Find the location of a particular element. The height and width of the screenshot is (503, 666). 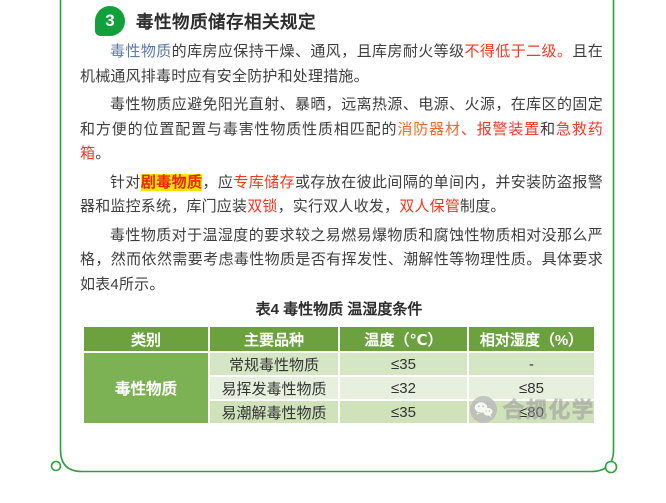

variety-cell: 易挥发毒性物质 is located at coordinates (274, 388).